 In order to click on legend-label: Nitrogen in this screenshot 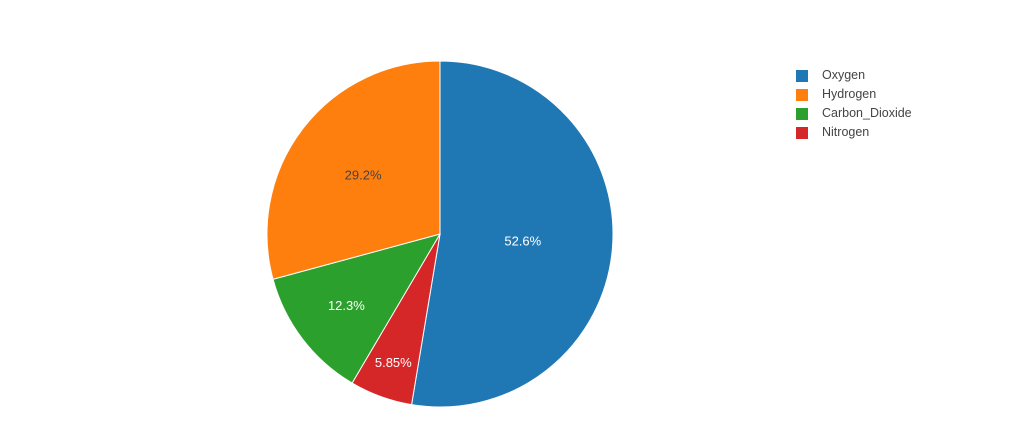, I will do `click(846, 132)`.